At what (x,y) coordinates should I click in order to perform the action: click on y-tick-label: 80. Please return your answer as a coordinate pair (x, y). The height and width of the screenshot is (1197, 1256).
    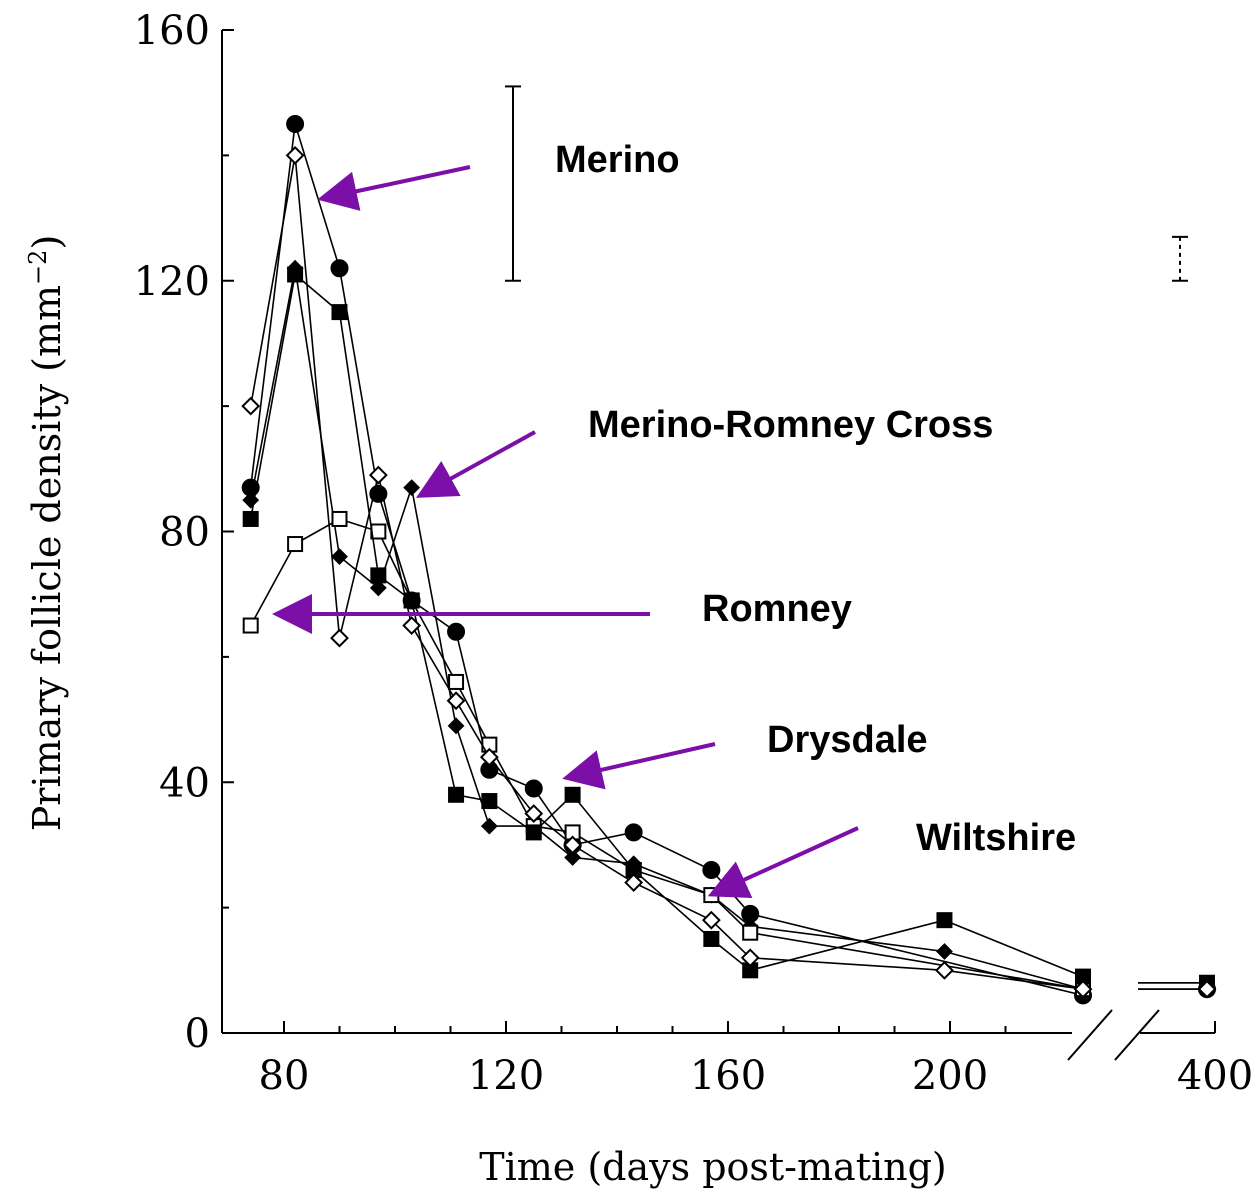
    Looking at the image, I should click on (184, 533).